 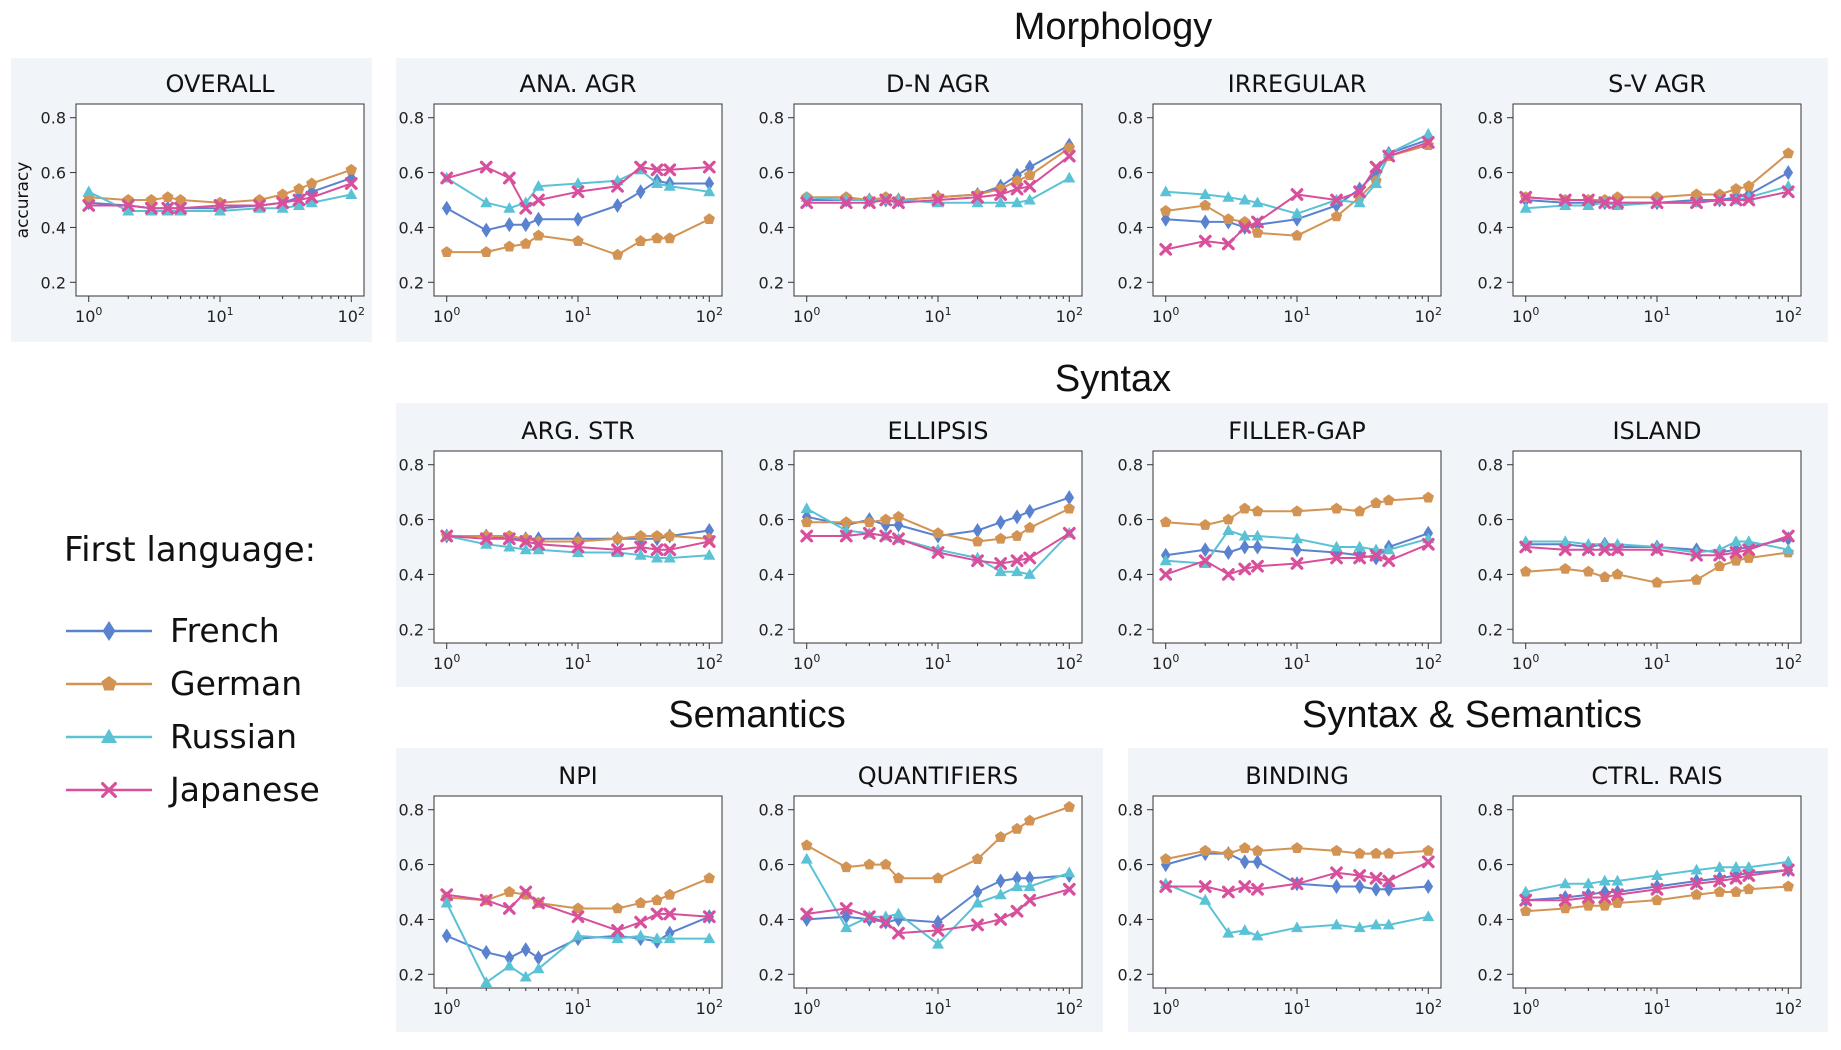 What do you see at coordinates (109, 735) in the screenshot?
I see `legend-marker-russian` at bounding box center [109, 735].